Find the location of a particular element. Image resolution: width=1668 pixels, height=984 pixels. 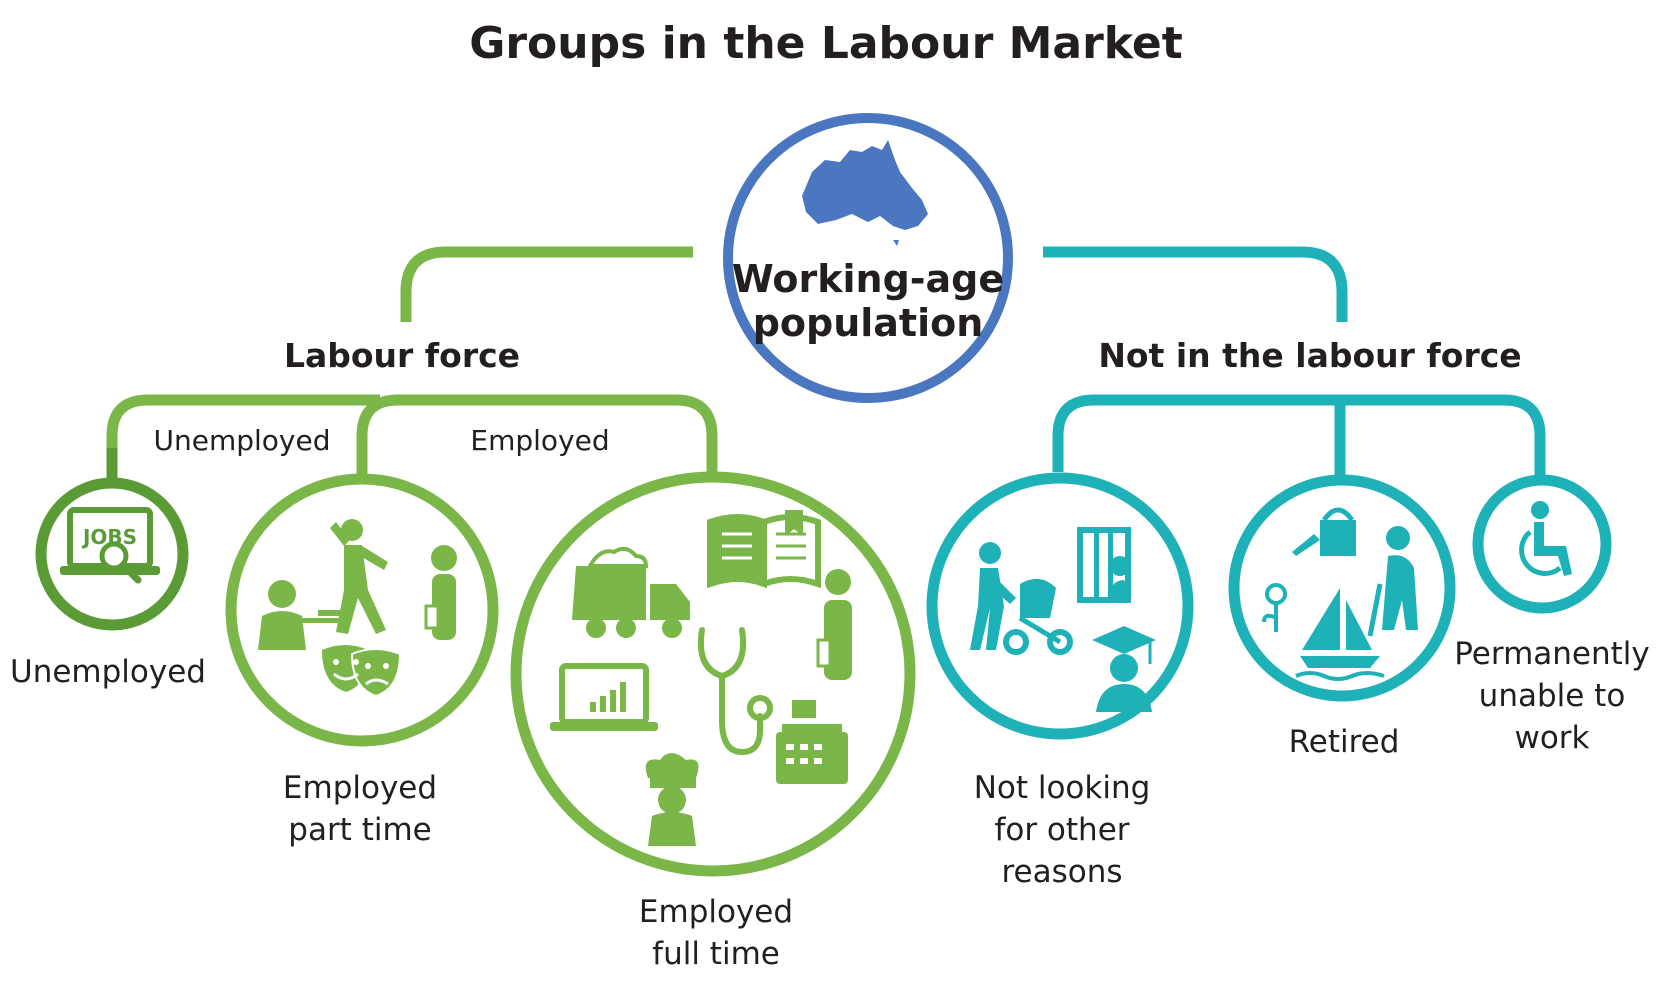

jobs-search-laptop-icon: JOBS is located at coordinates (110, 545).